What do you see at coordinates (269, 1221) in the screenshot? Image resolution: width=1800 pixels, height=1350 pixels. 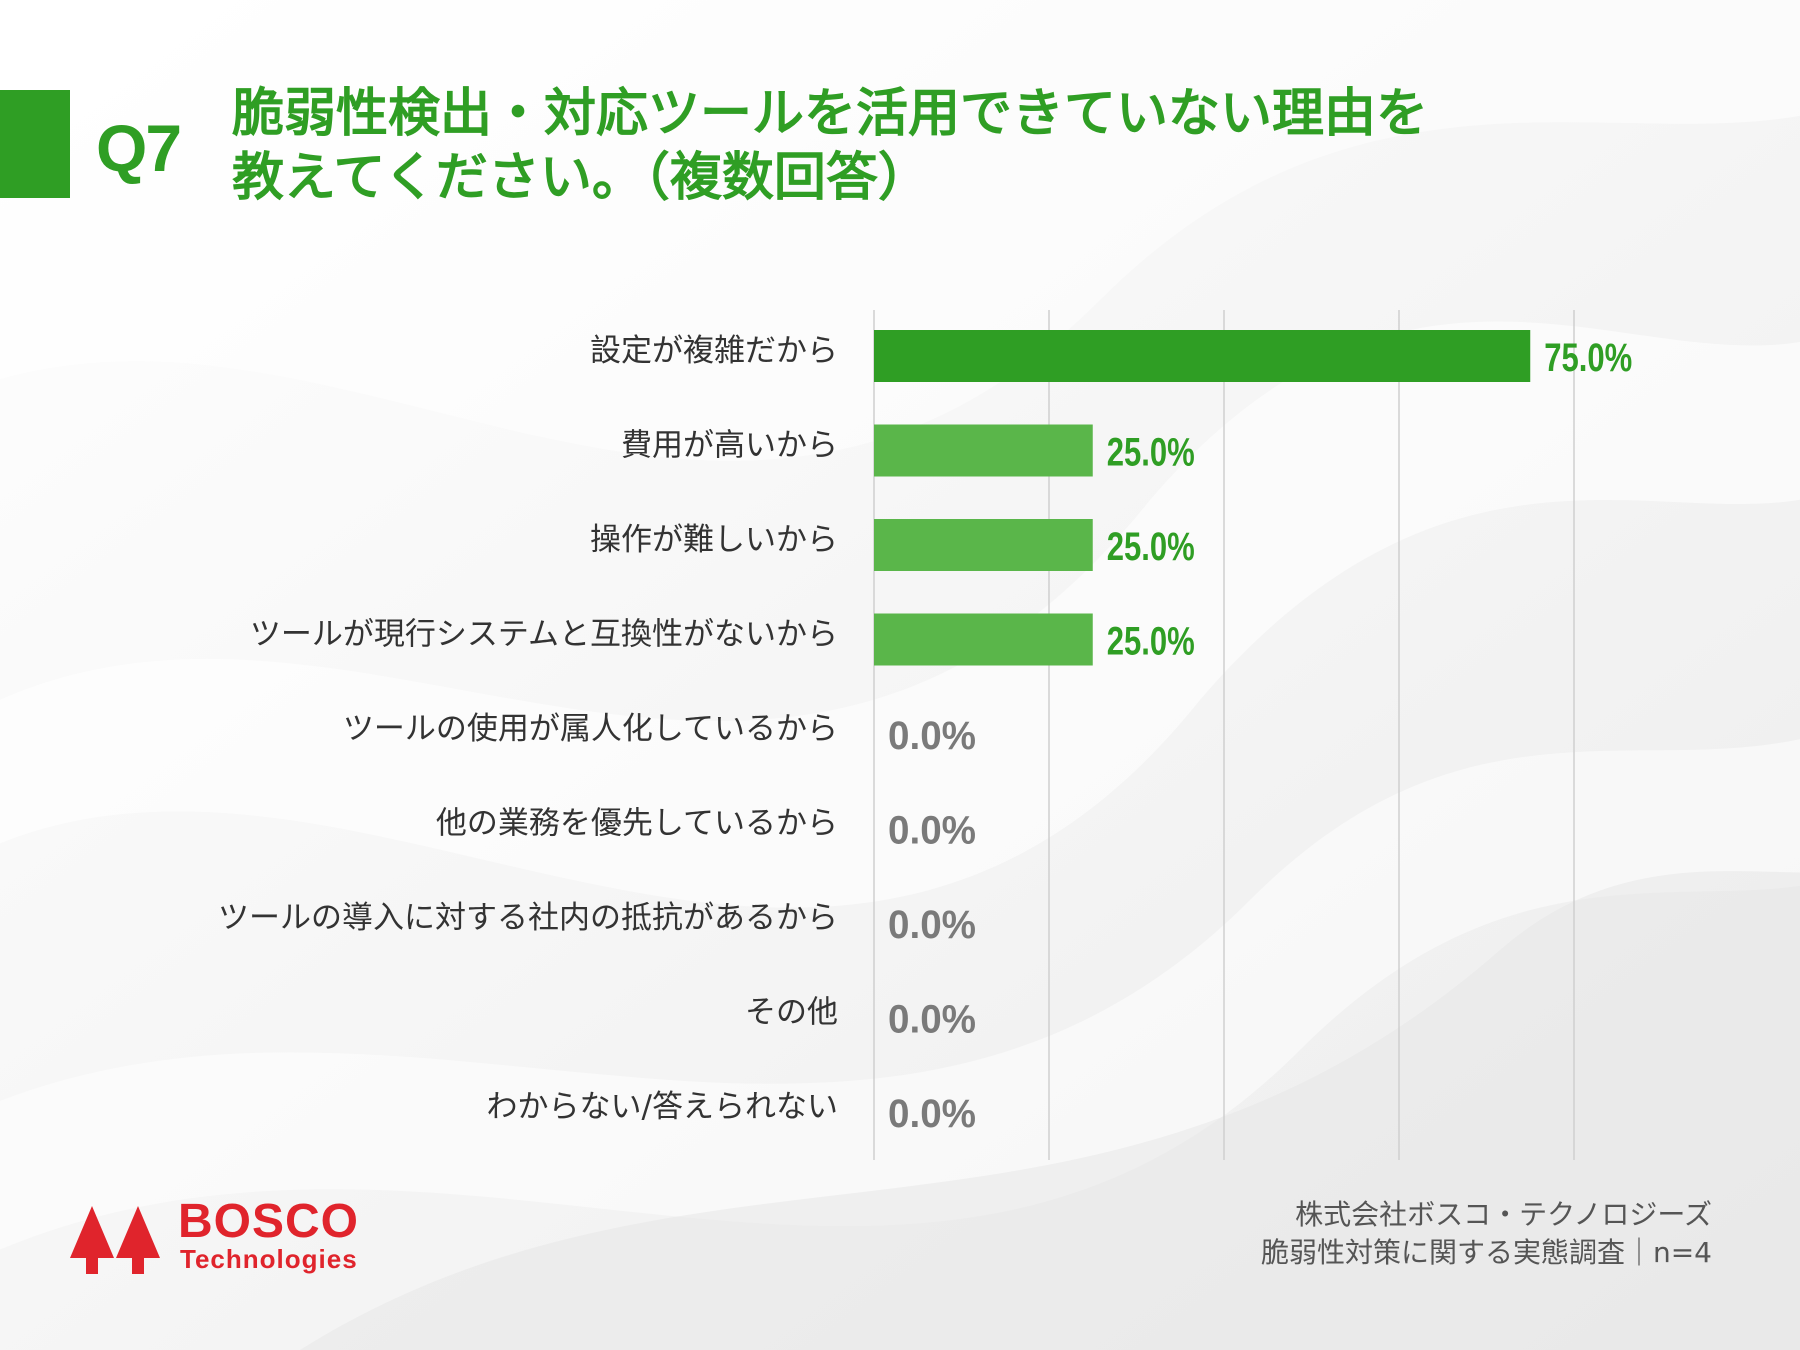 I see `logo-name: BOSCO` at bounding box center [269, 1221].